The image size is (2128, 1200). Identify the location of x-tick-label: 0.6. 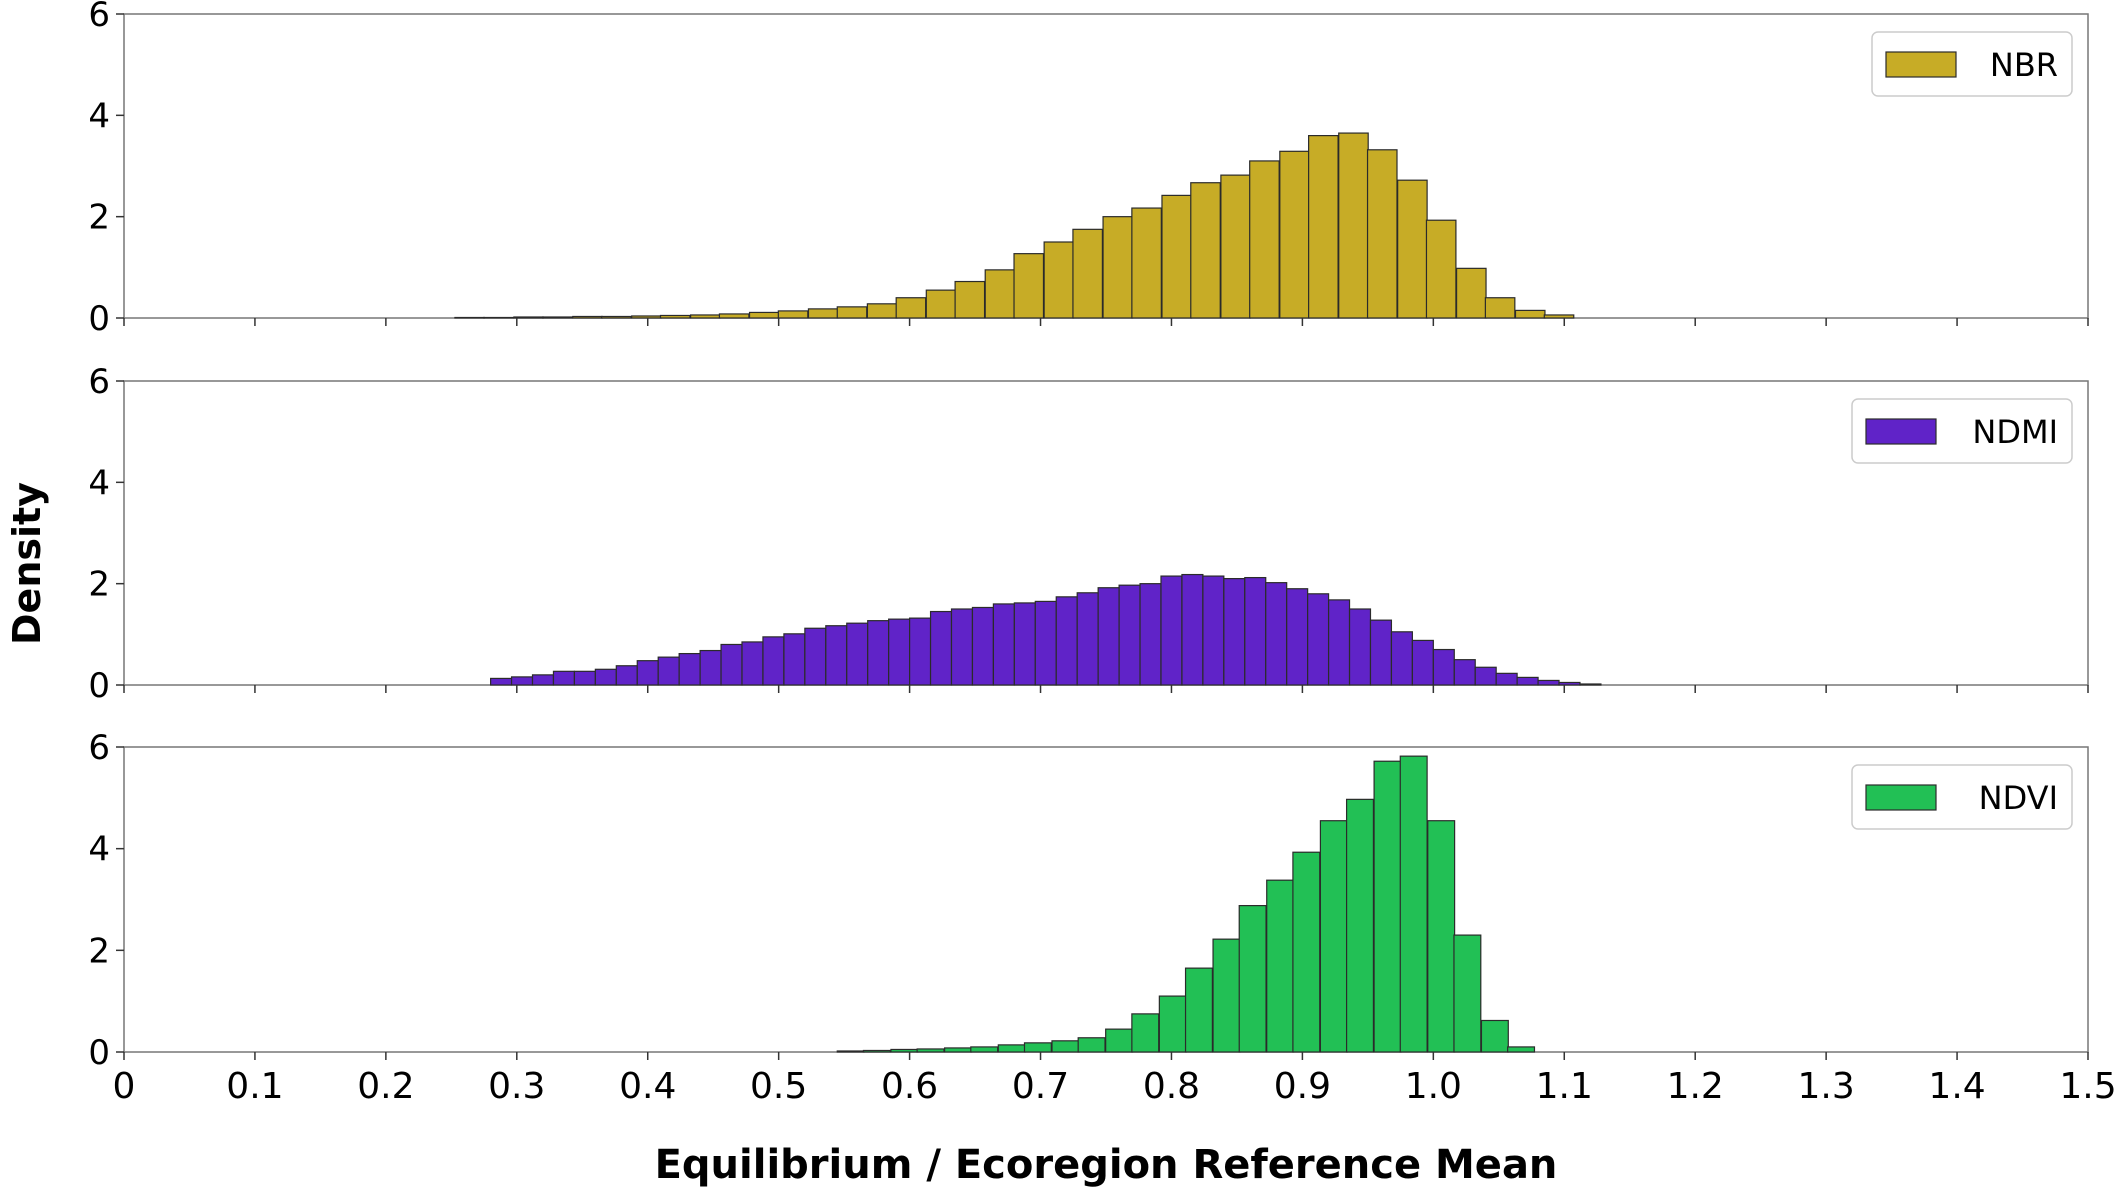
(909, 1086).